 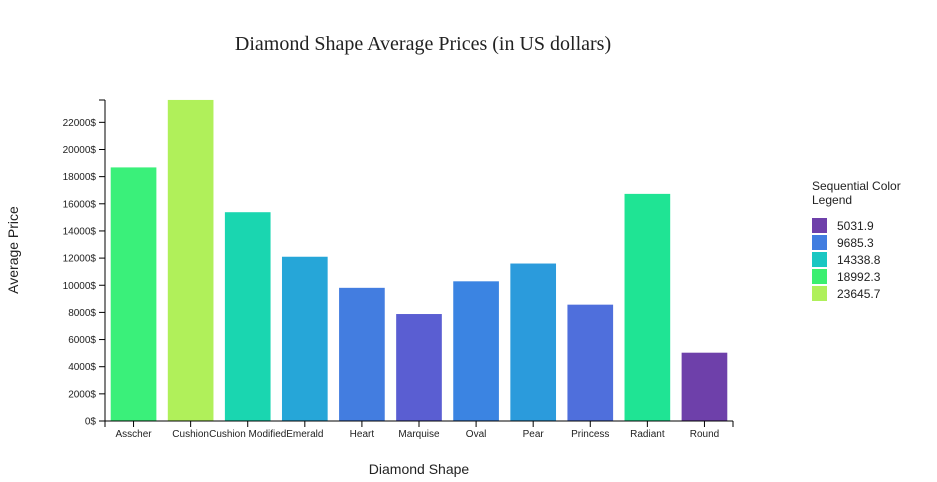 What do you see at coordinates (419, 434) in the screenshot?
I see `x-tick-label: Marquise` at bounding box center [419, 434].